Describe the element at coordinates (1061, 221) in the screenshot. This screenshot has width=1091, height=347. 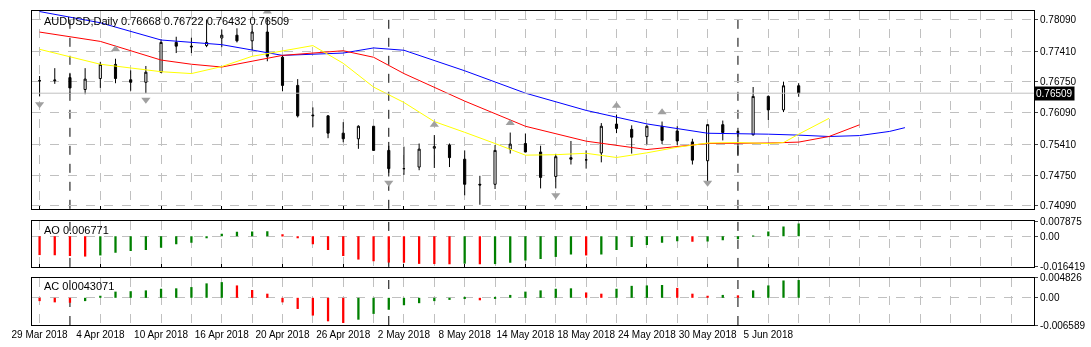
I see `y-tick-label: 0.007875` at that location.